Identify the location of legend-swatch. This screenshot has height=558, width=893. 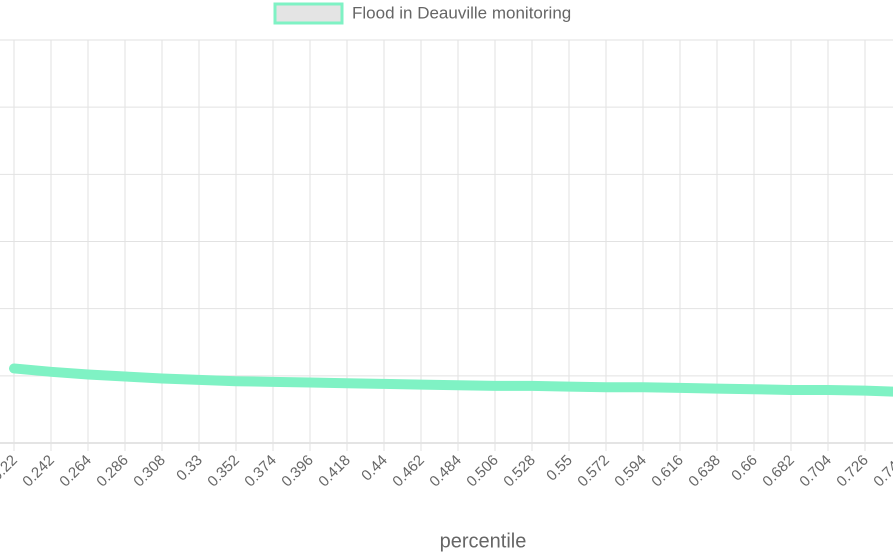
(308, 13).